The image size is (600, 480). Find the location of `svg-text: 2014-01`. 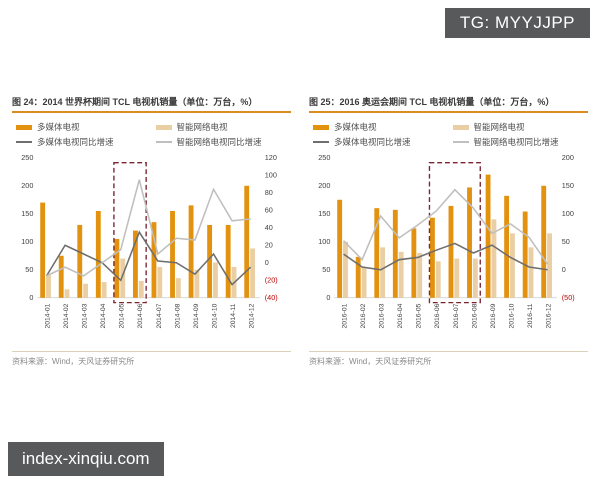

svg-text: 2014-01 is located at coordinates (47, 315).